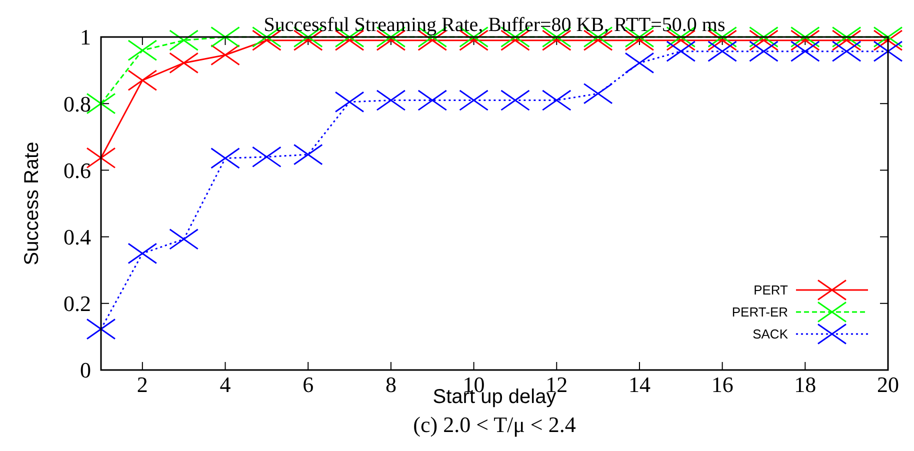  What do you see at coordinates (639, 384) in the screenshot?
I see `x-tick-label: 14` at bounding box center [639, 384].